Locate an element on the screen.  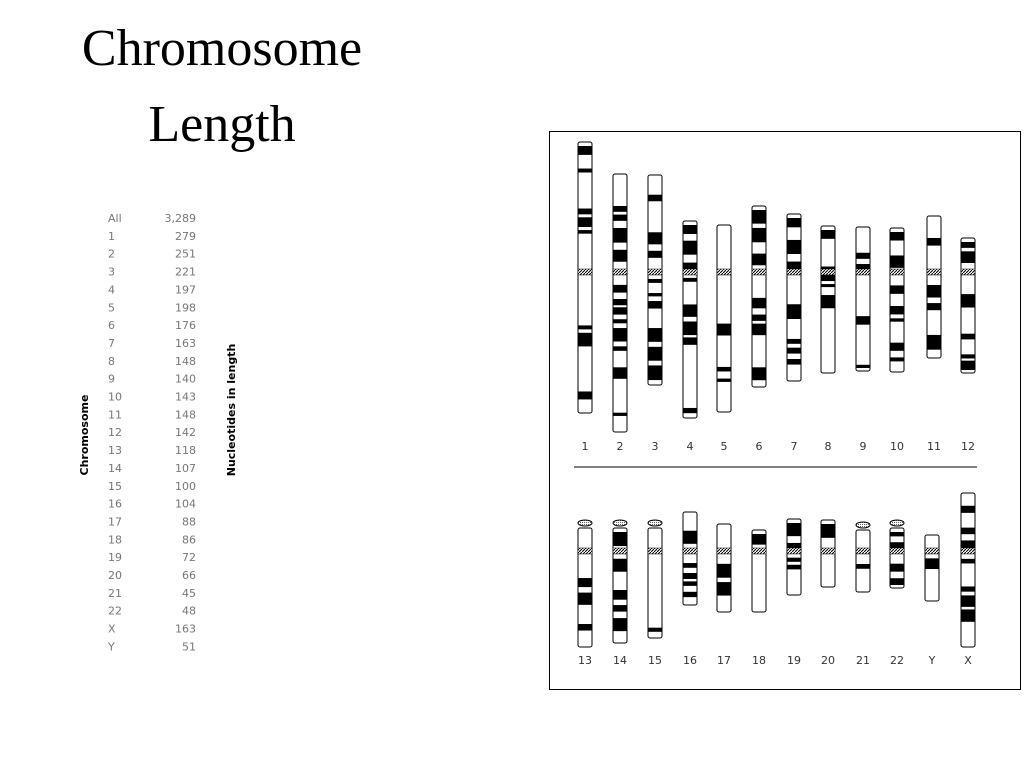
chromosome-label: 18 is located at coordinates (759, 660).